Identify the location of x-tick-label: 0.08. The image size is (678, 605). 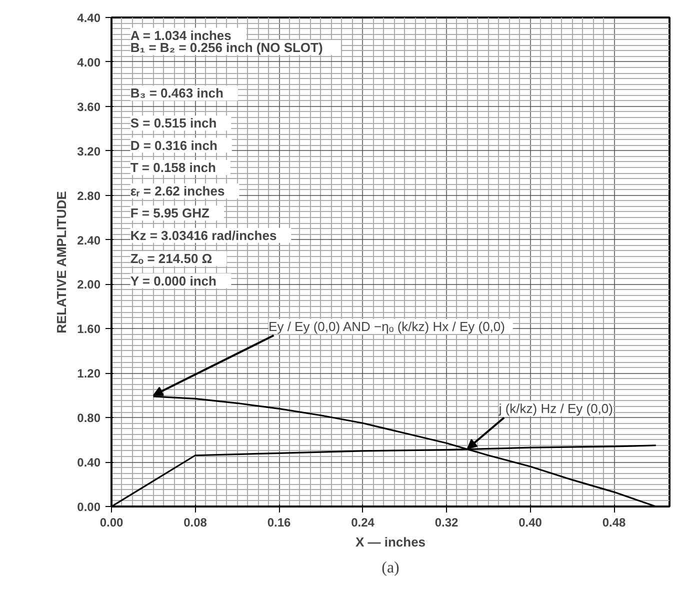
(196, 523).